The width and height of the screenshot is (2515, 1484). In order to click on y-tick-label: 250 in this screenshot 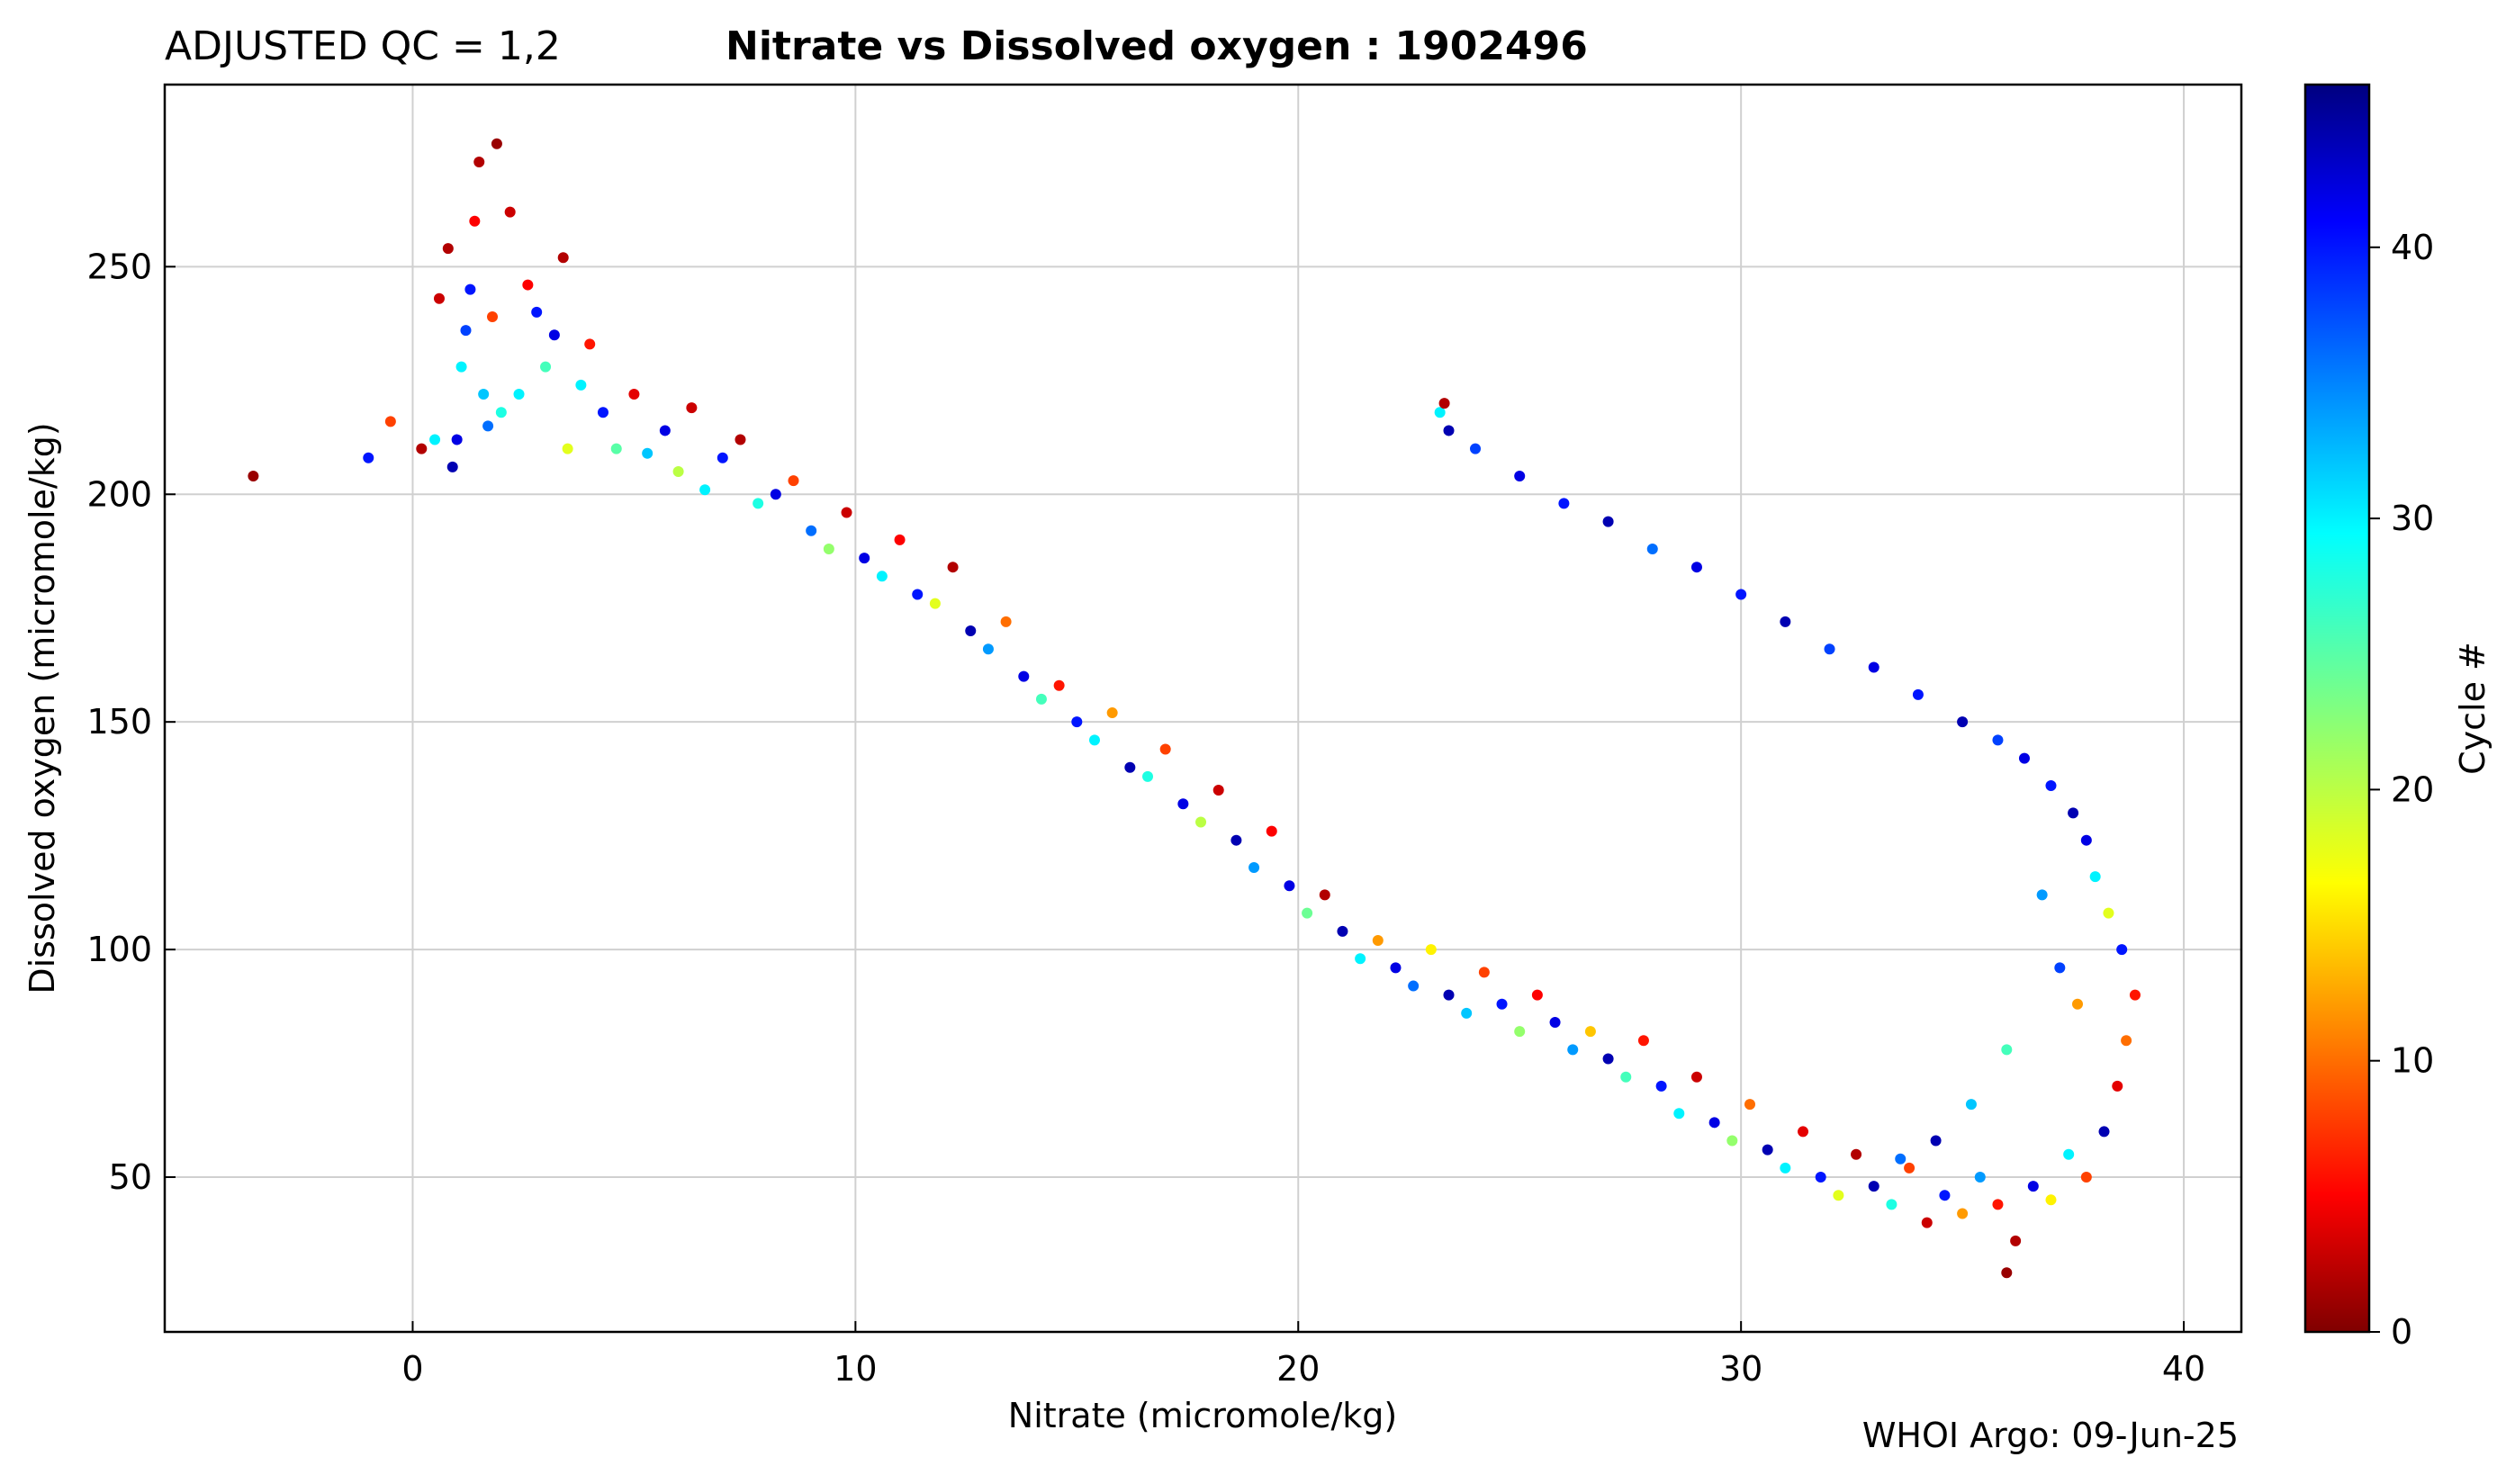, I will do `click(119, 266)`.